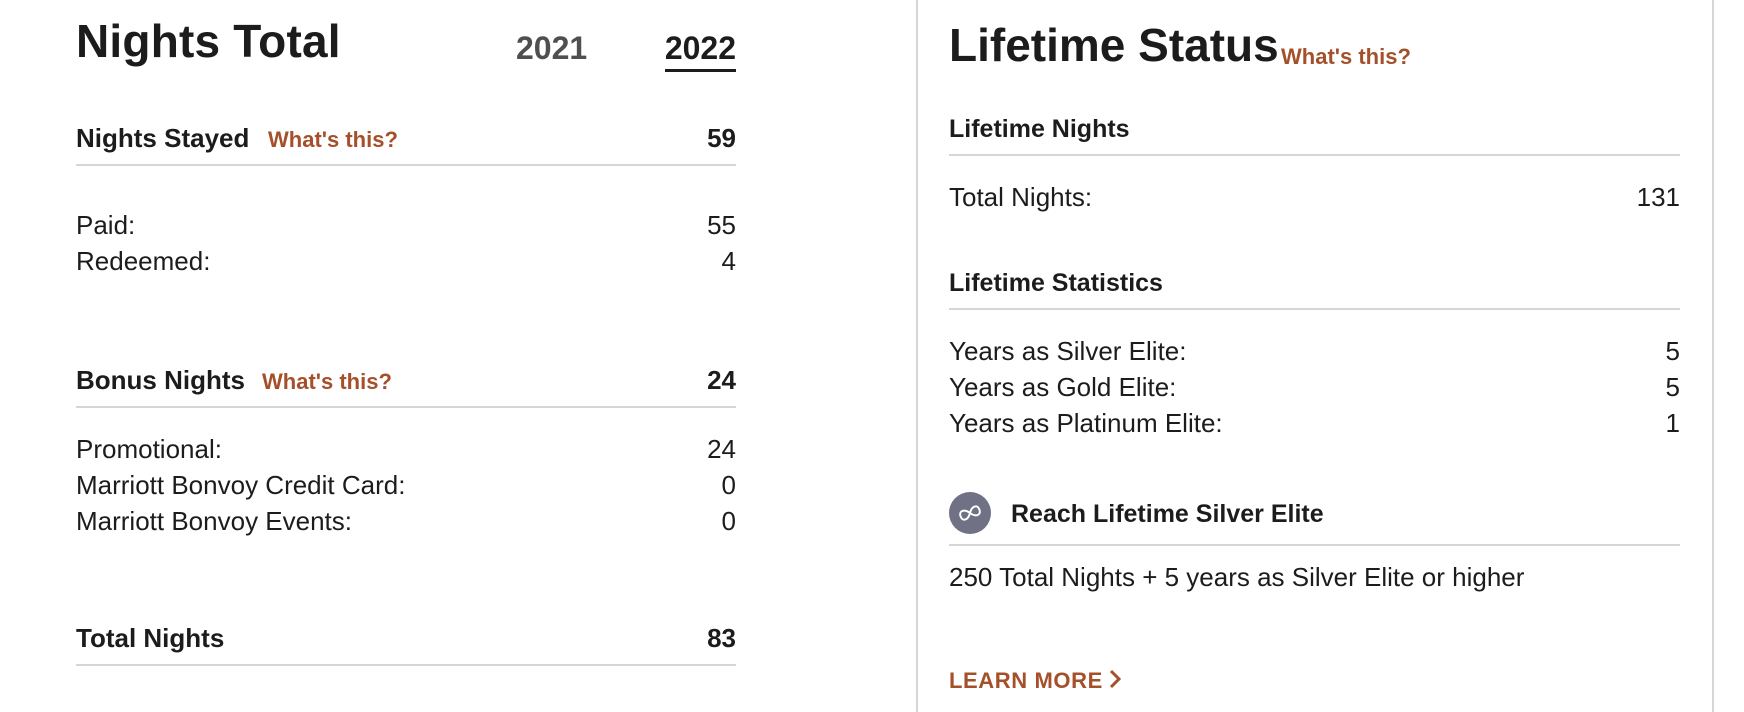 This screenshot has height=712, width=1744. Describe the element at coordinates (721, 225) in the screenshot. I see `paid-value: 55` at that location.